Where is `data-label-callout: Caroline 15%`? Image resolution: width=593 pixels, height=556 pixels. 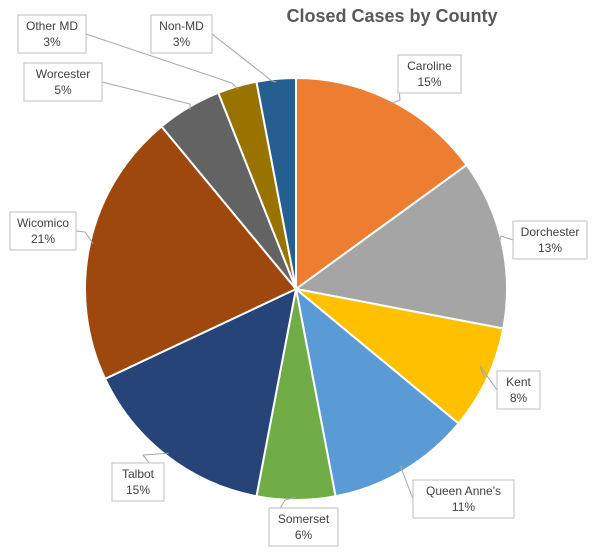
data-label-callout: Caroline 15% is located at coordinates (429, 74).